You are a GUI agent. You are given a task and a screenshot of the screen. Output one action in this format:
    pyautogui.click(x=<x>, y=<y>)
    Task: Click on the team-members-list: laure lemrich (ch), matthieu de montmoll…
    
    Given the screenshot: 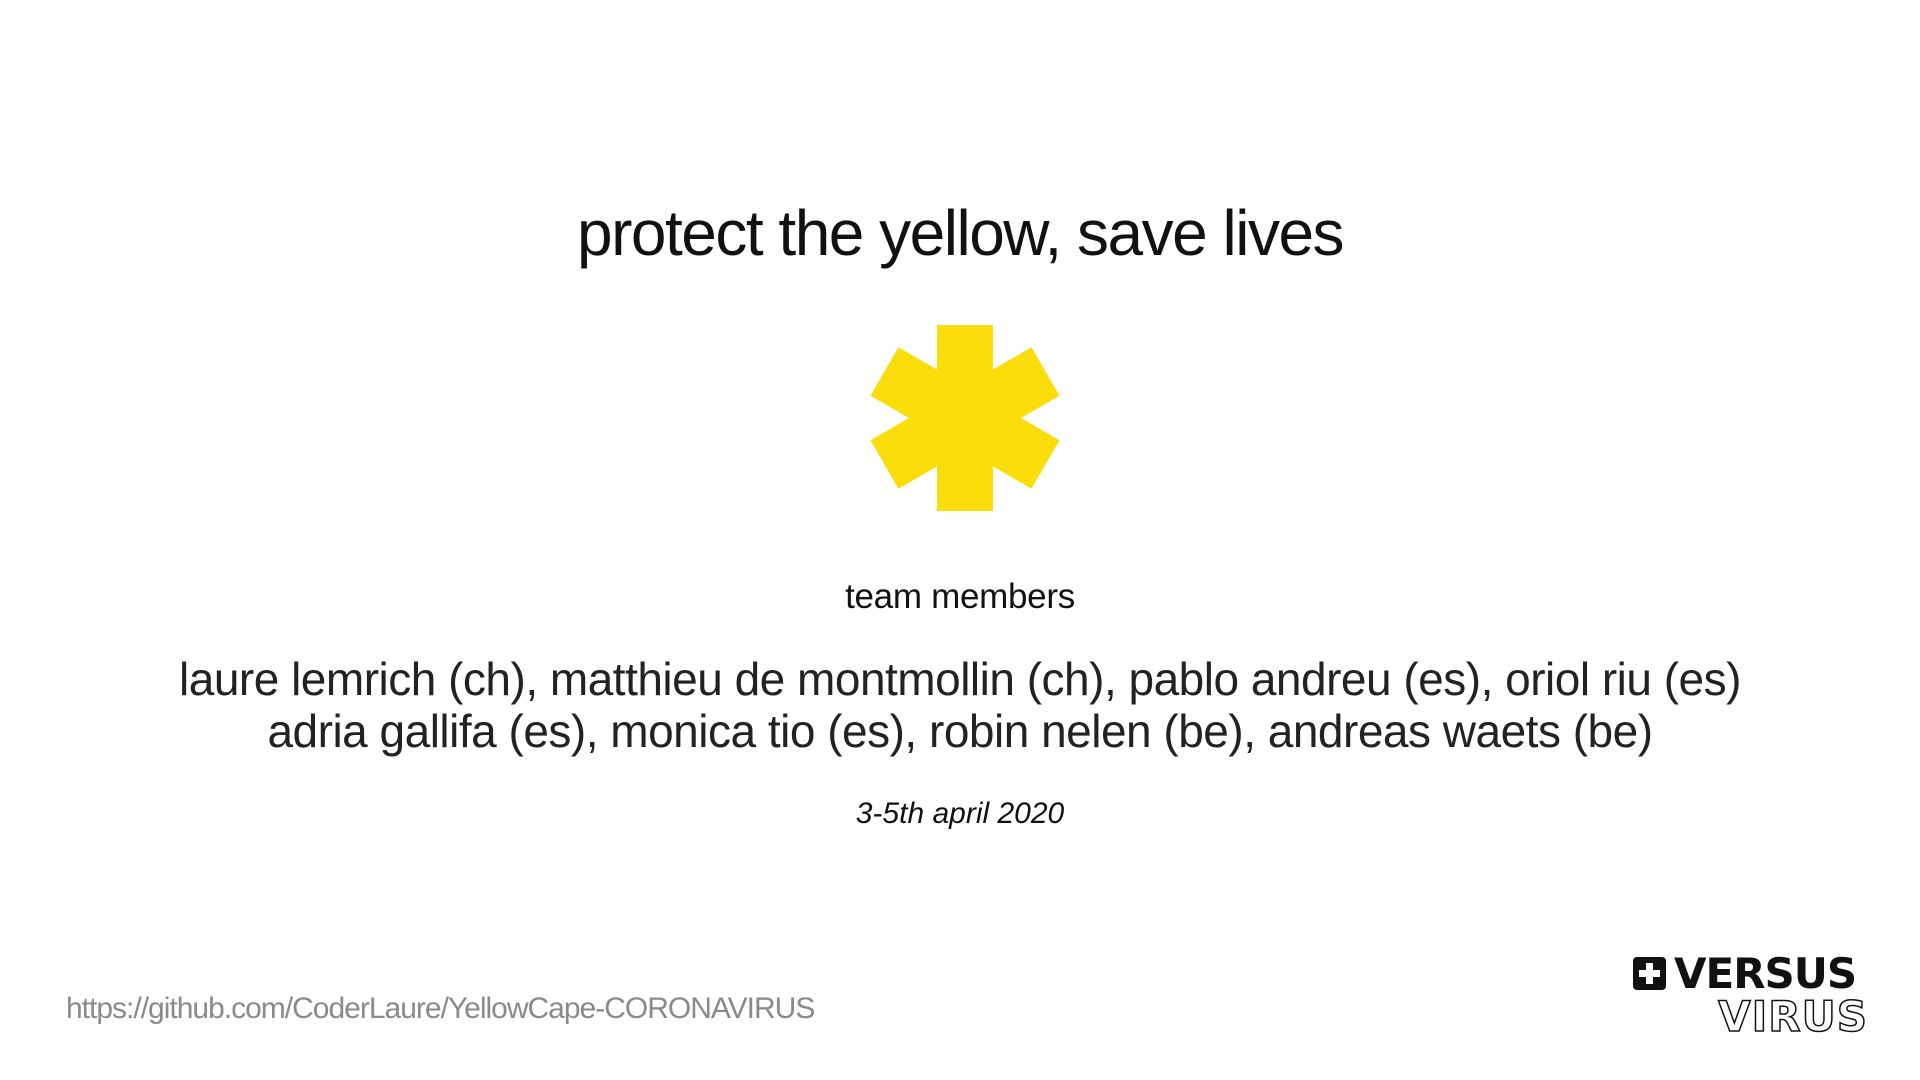 What is the action you would take?
    pyautogui.click(x=960, y=705)
    